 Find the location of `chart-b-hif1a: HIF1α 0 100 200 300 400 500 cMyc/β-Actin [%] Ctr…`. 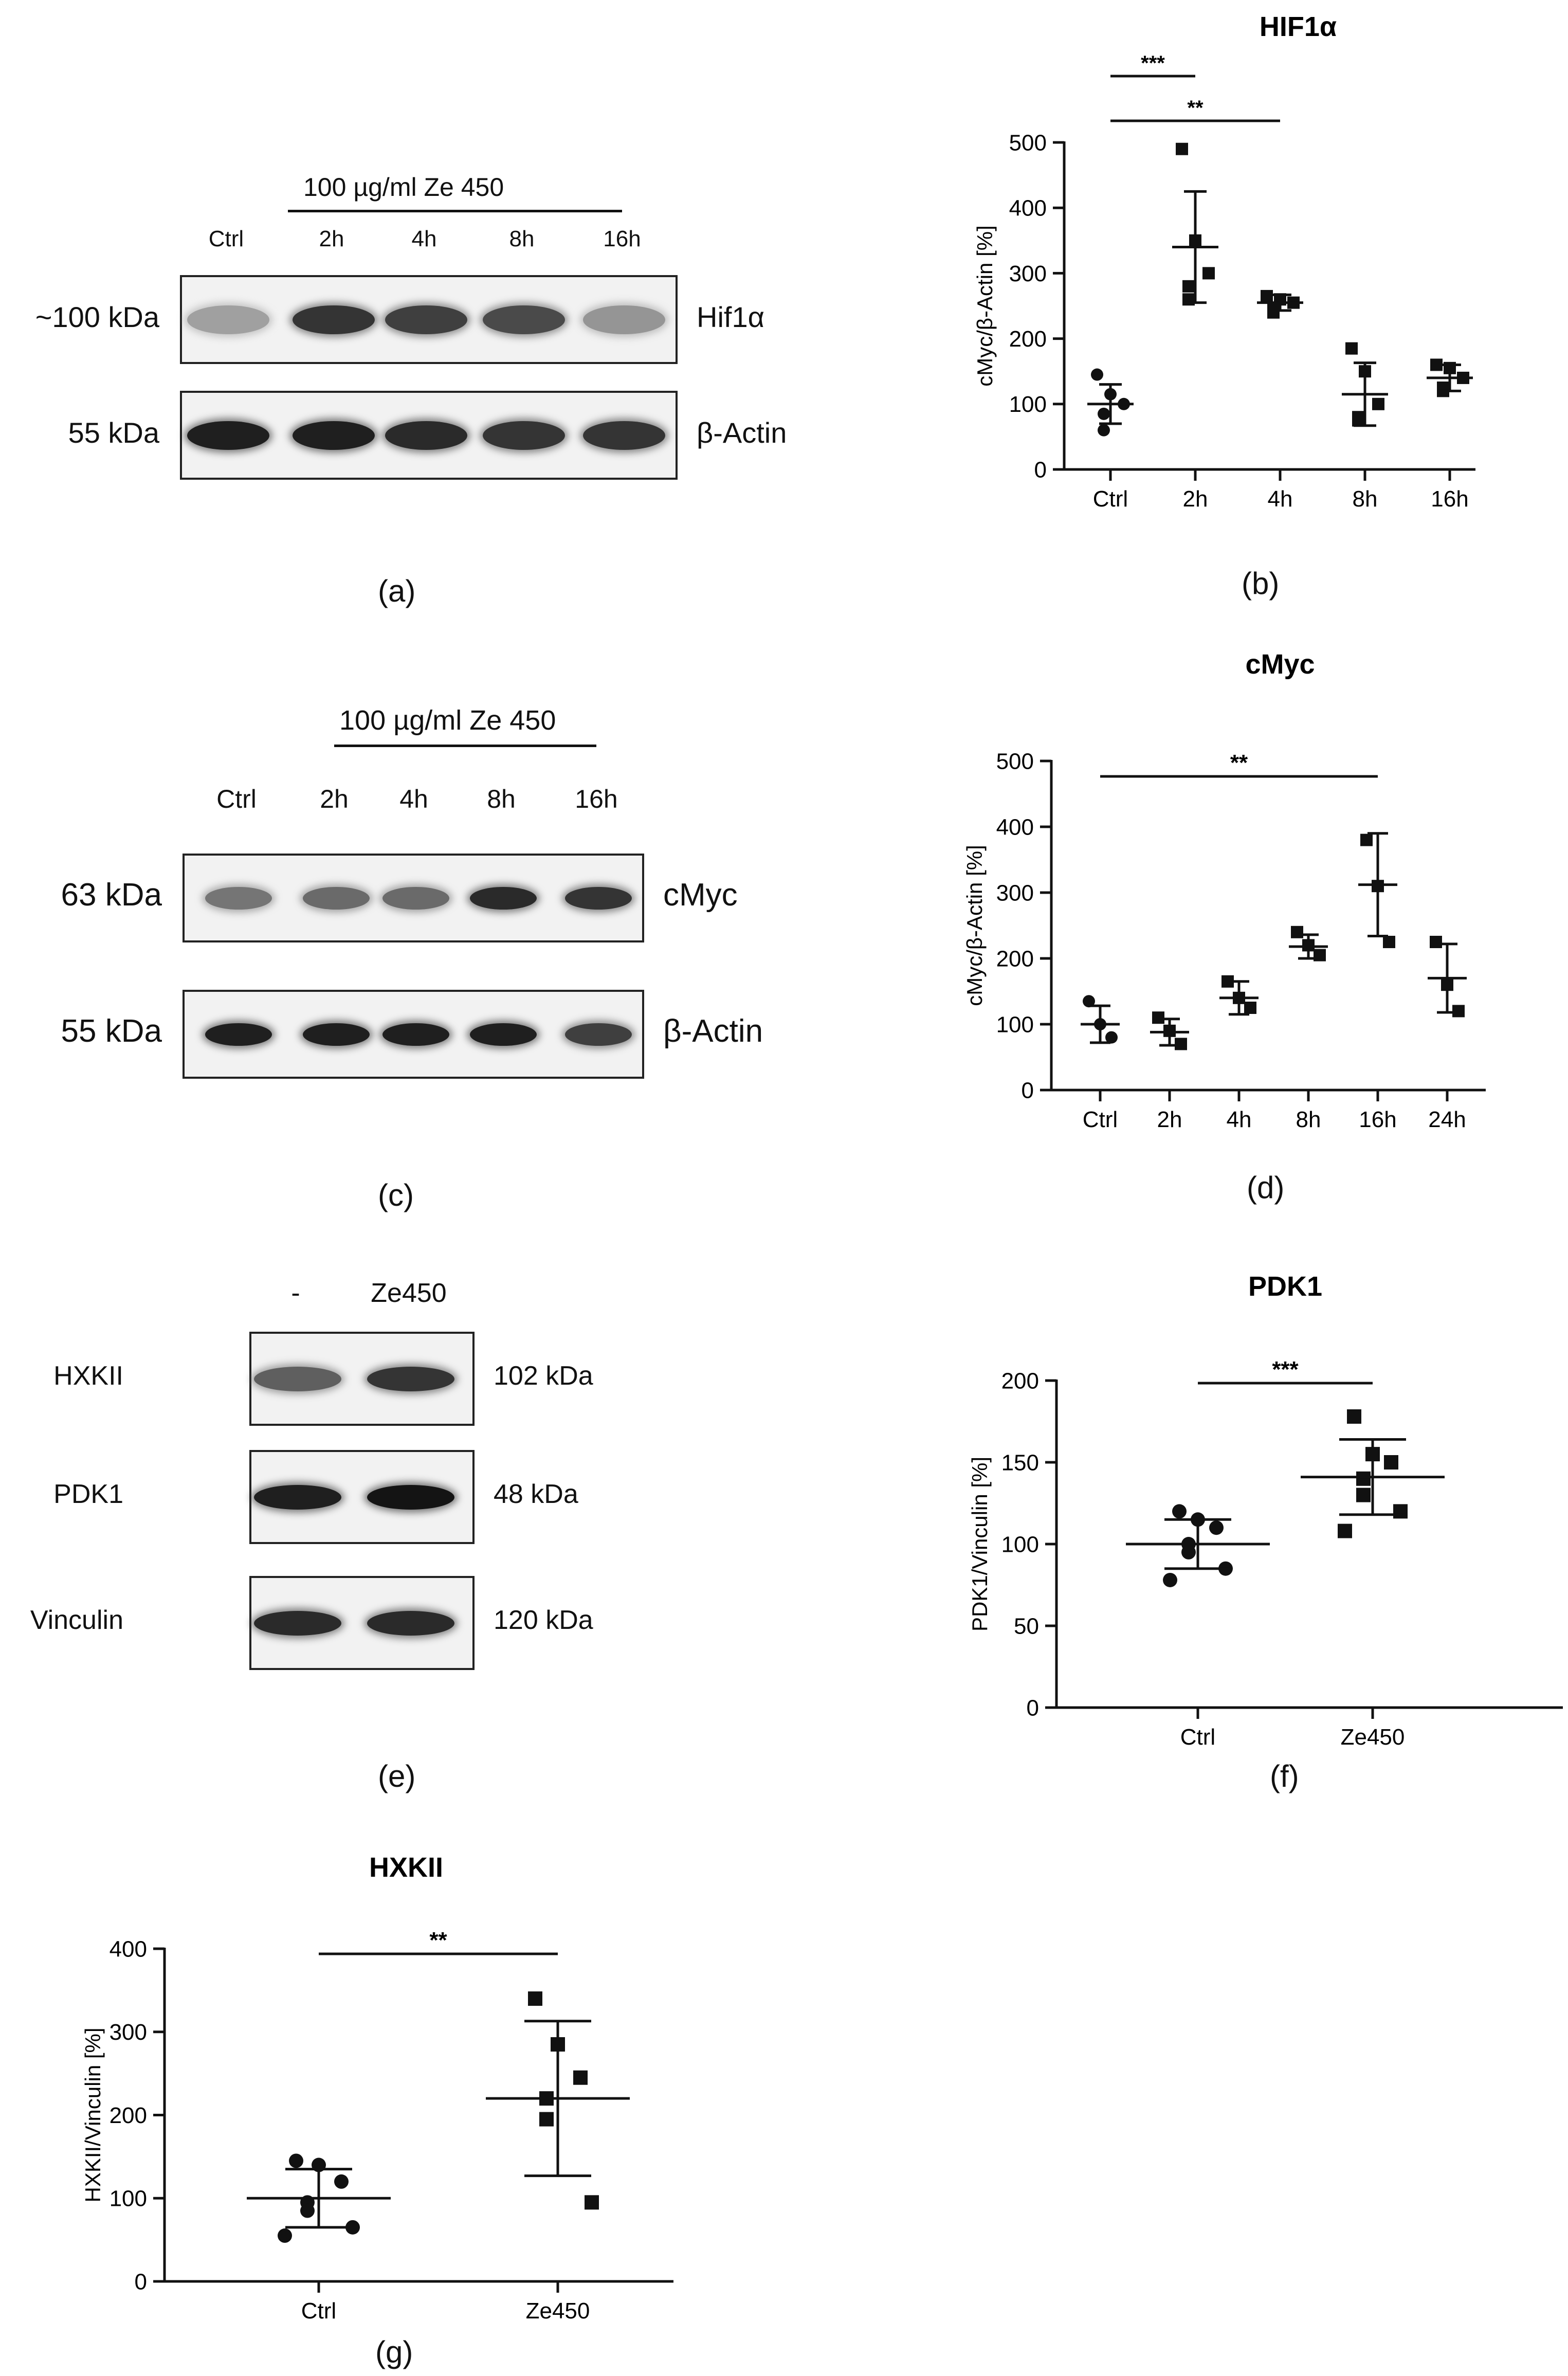

chart-b-hif1a: HIF1α 0 100 200 300 400 500 cMyc/β-Actin [%] Ctr… is located at coordinates (1224, 261).